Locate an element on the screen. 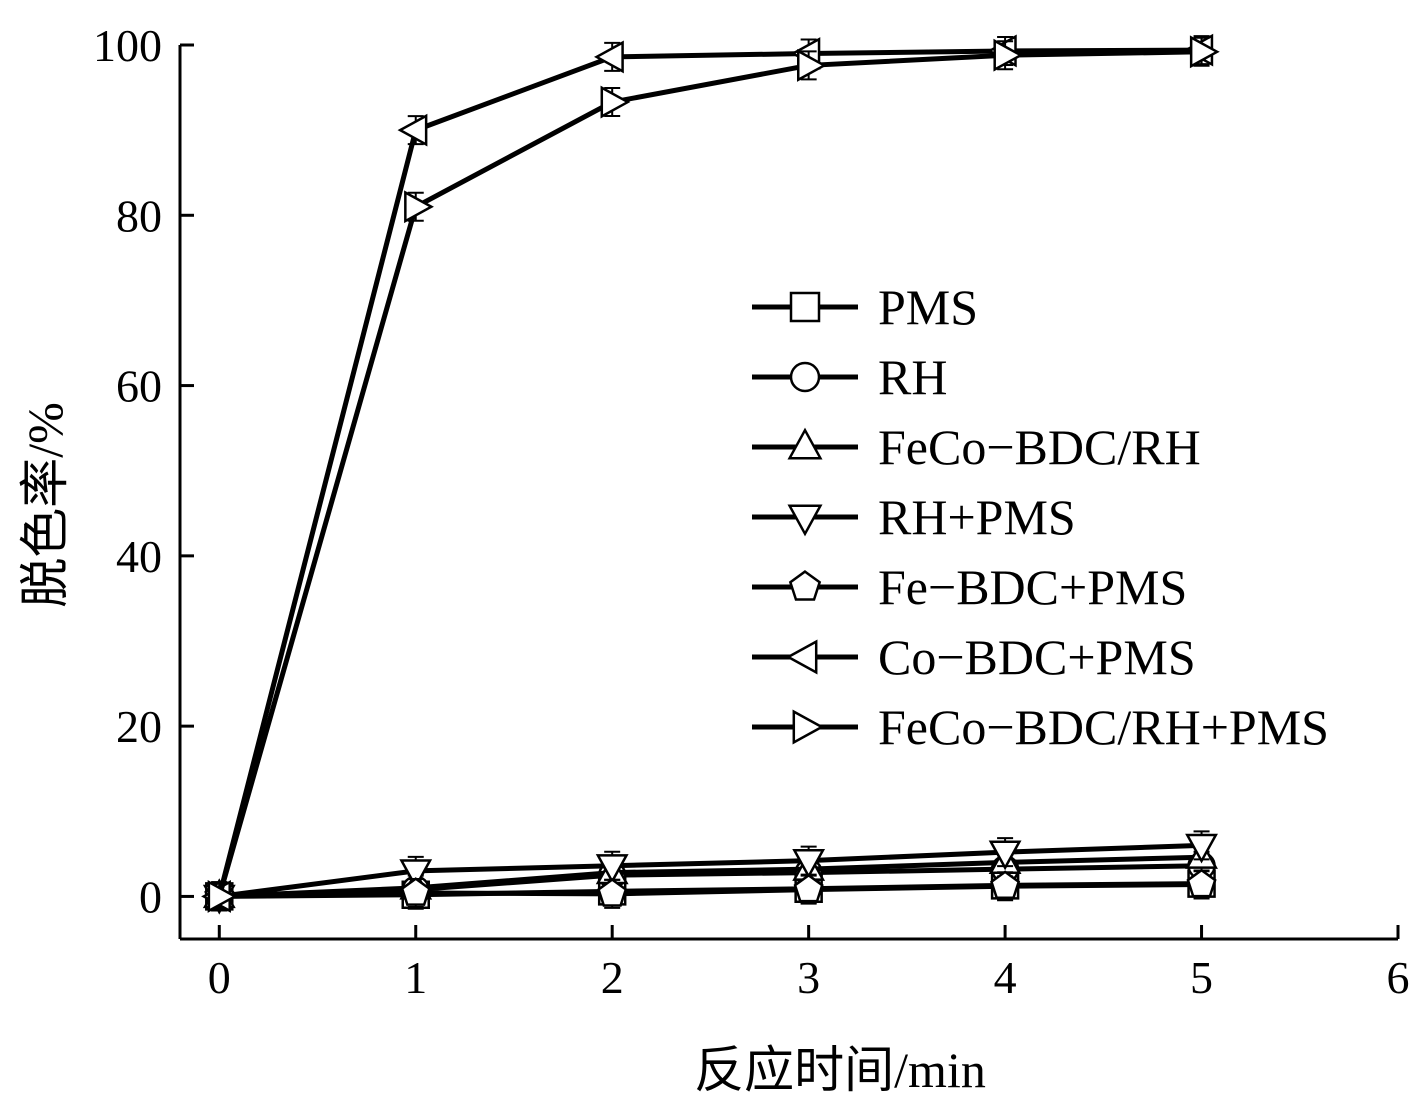 The width and height of the screenshot is (1420, 1119). x-tick-label: 4 is located at coordinates (1005, 977).